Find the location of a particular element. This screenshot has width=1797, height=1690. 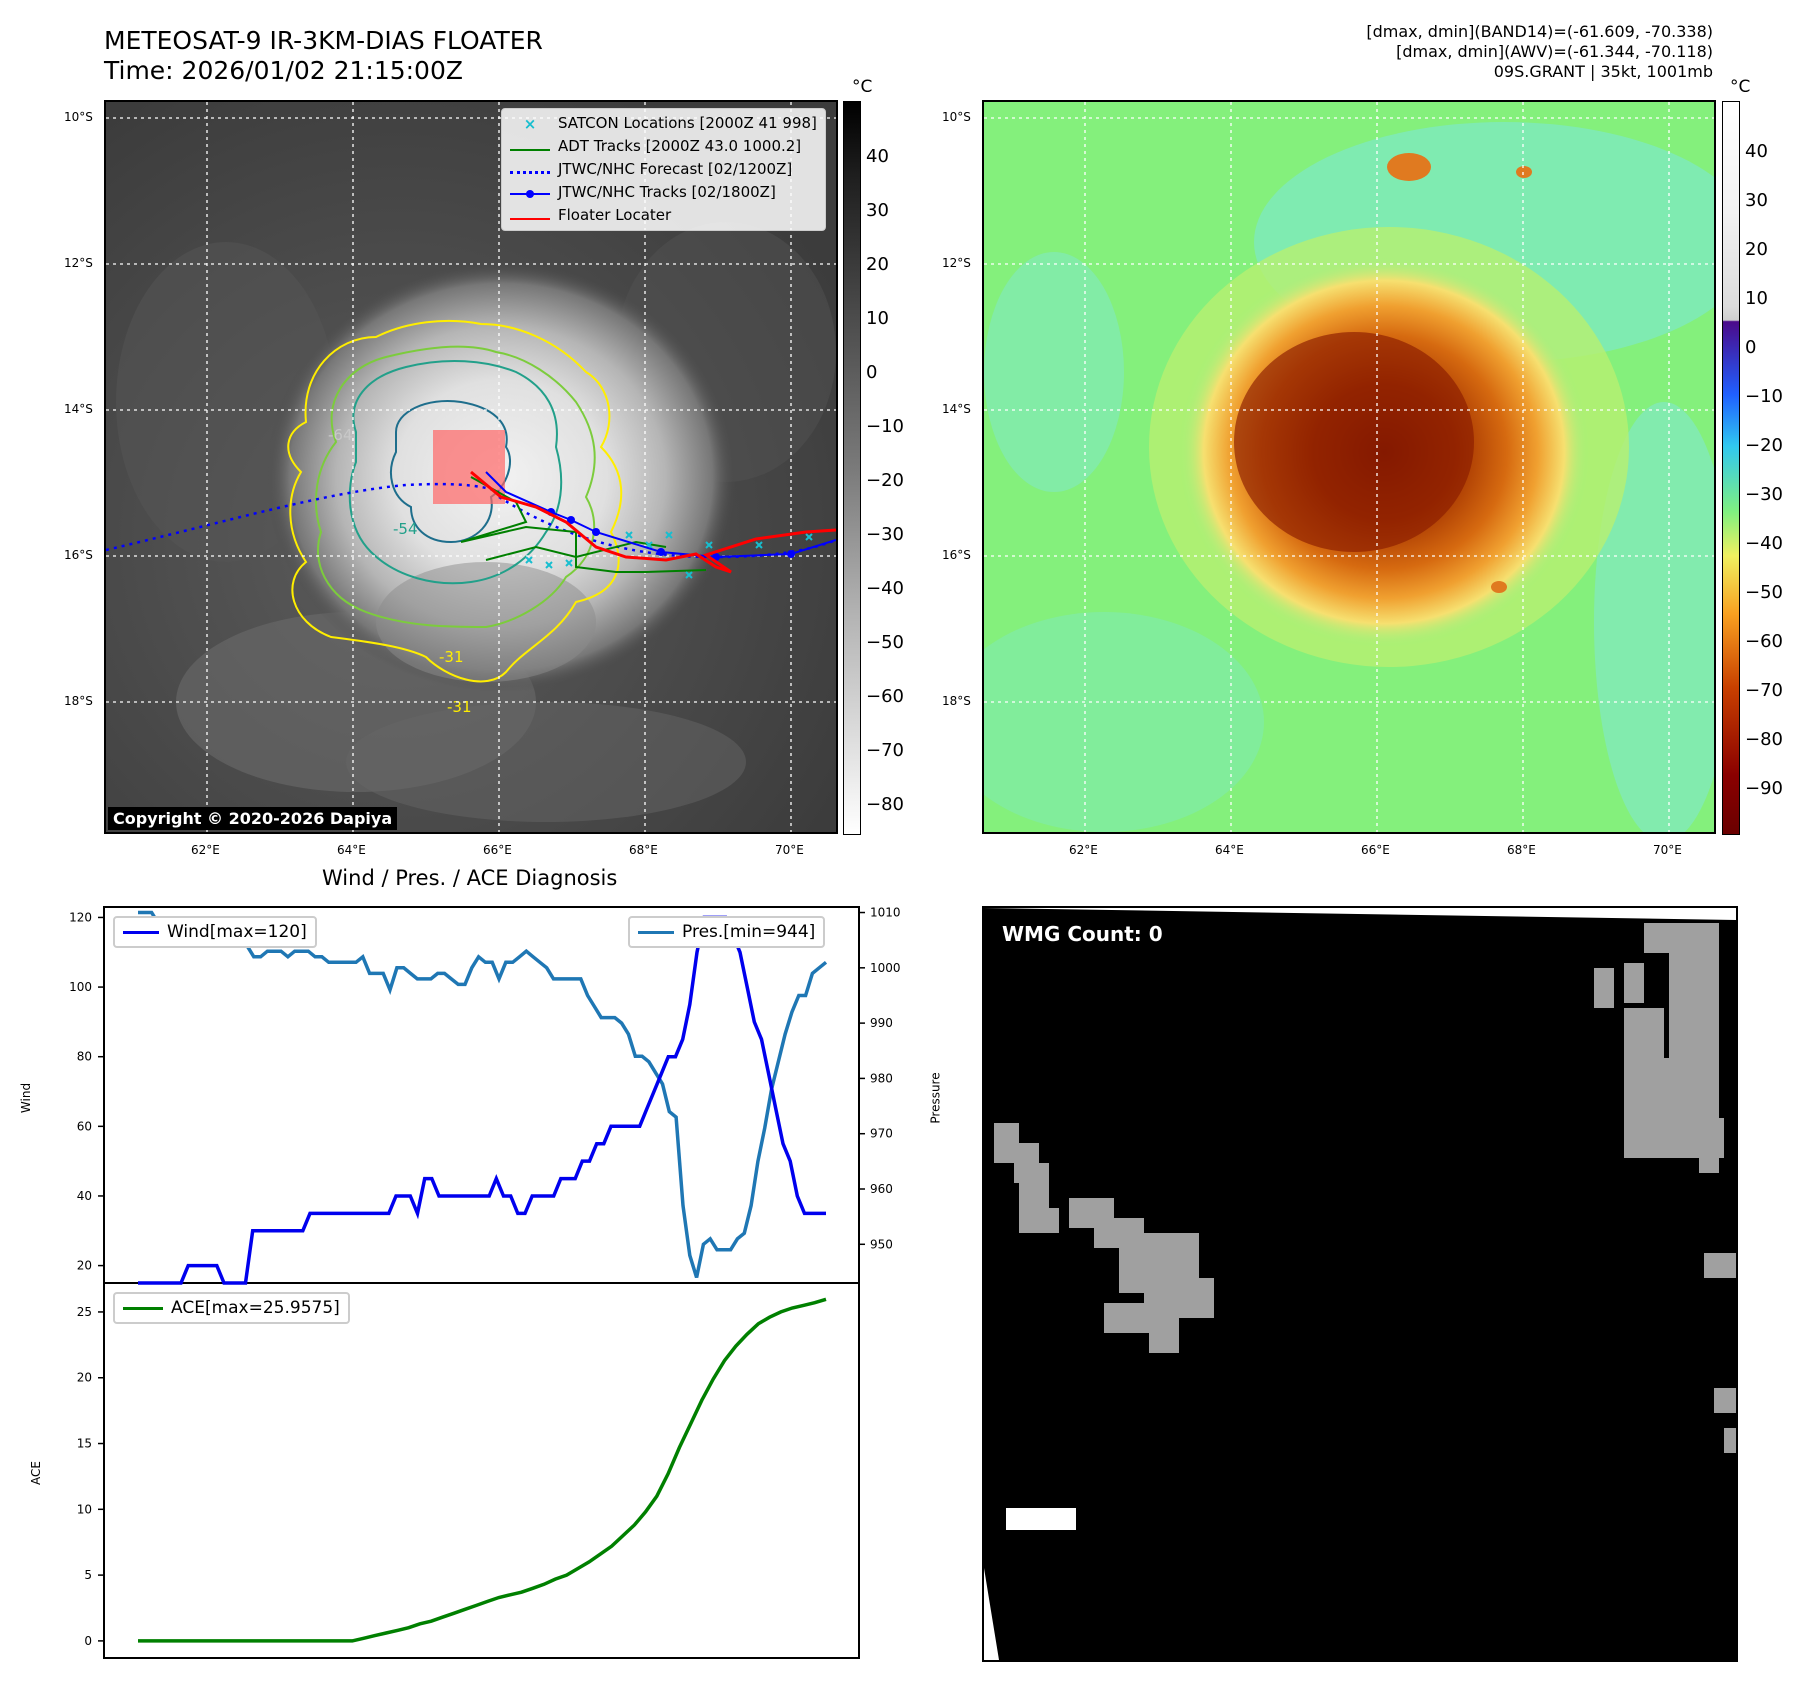

ace-ticks: 0 5 10 15 20 25 is located at coordinates (90, 1476).